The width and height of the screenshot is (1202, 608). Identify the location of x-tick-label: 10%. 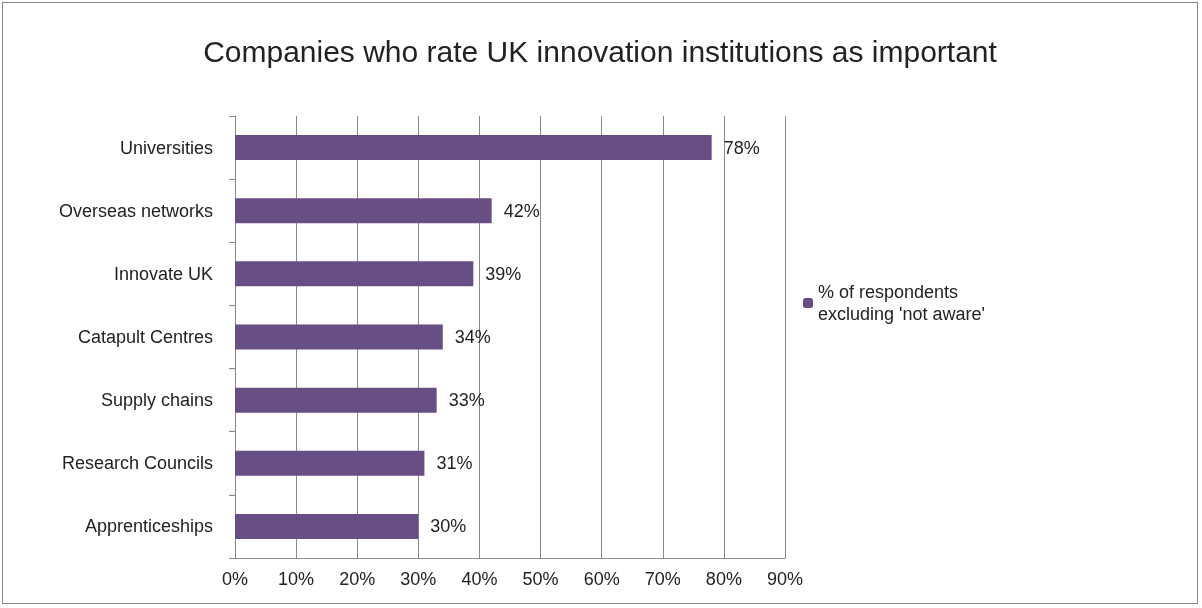
(296, 579).